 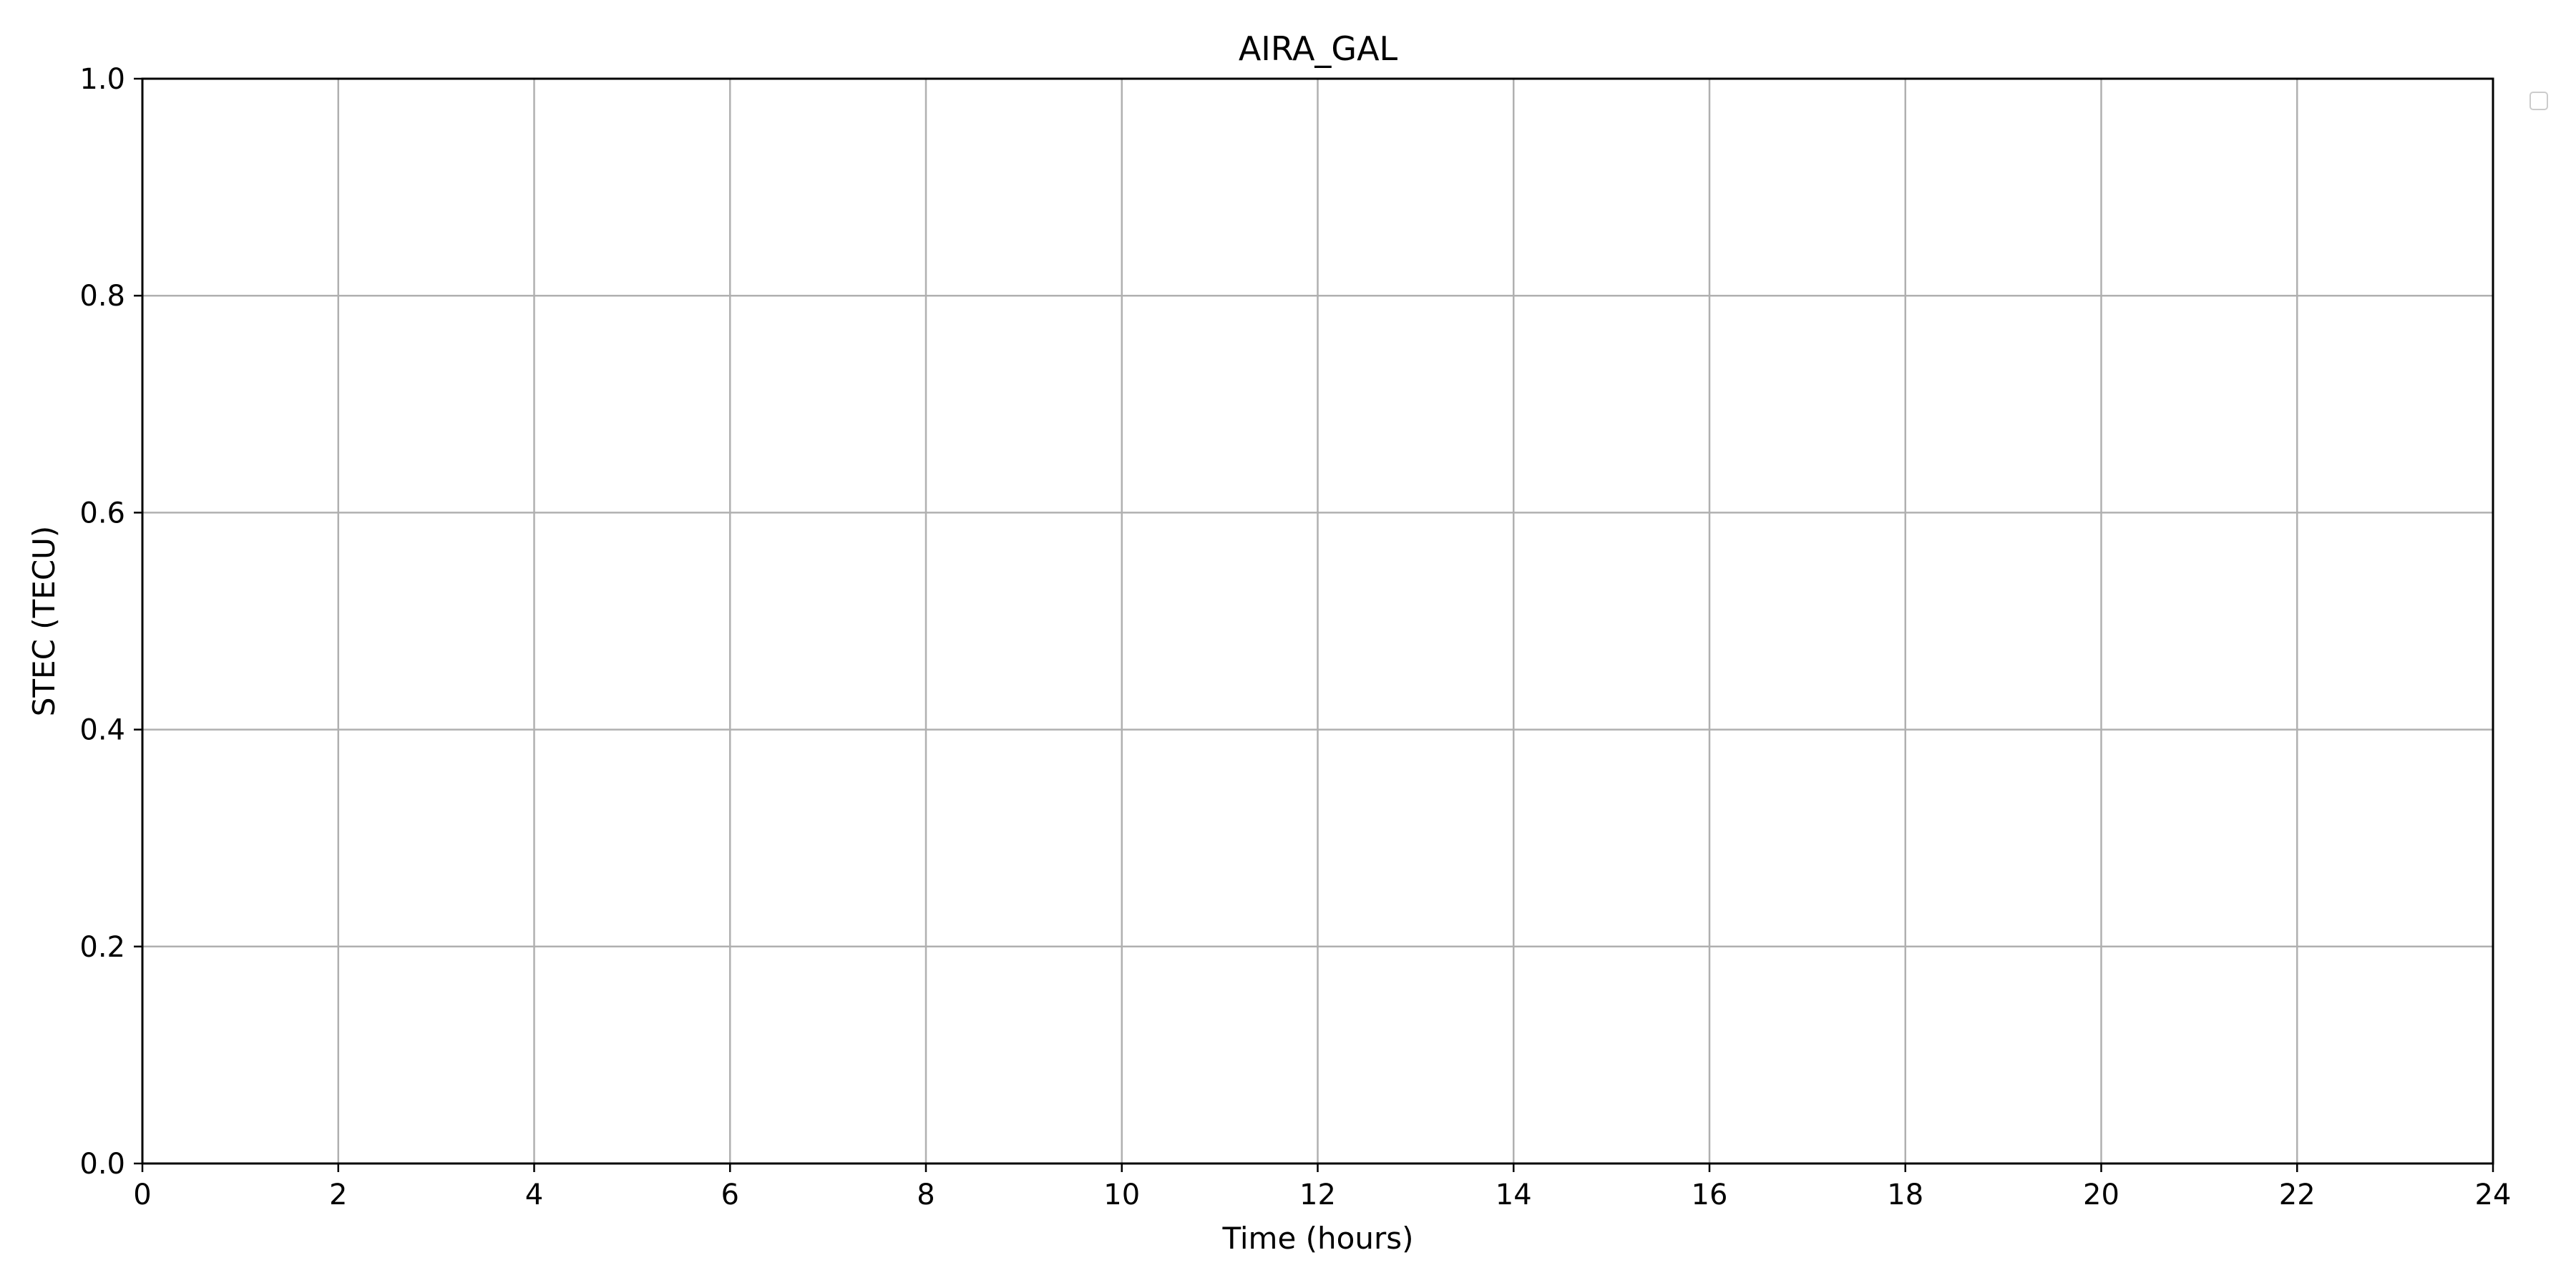 What do you see at coordinates (1514, 1195) in the screenshot?
I see `x-tick-label: 14` at bounding box center [1514, 1195].